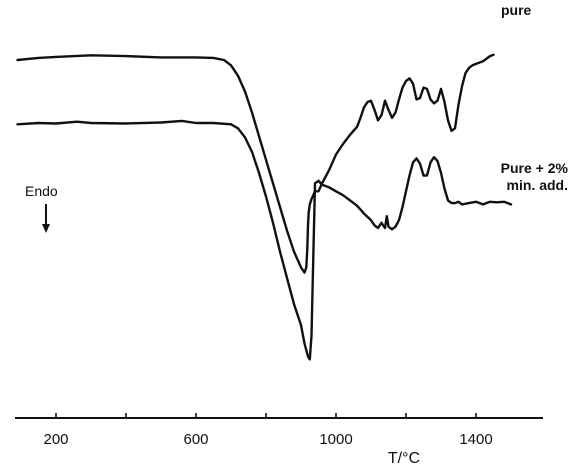  Describe the element at coordinates (46, 228) in the screenshot. I see `endo-arrow-head` at that location.